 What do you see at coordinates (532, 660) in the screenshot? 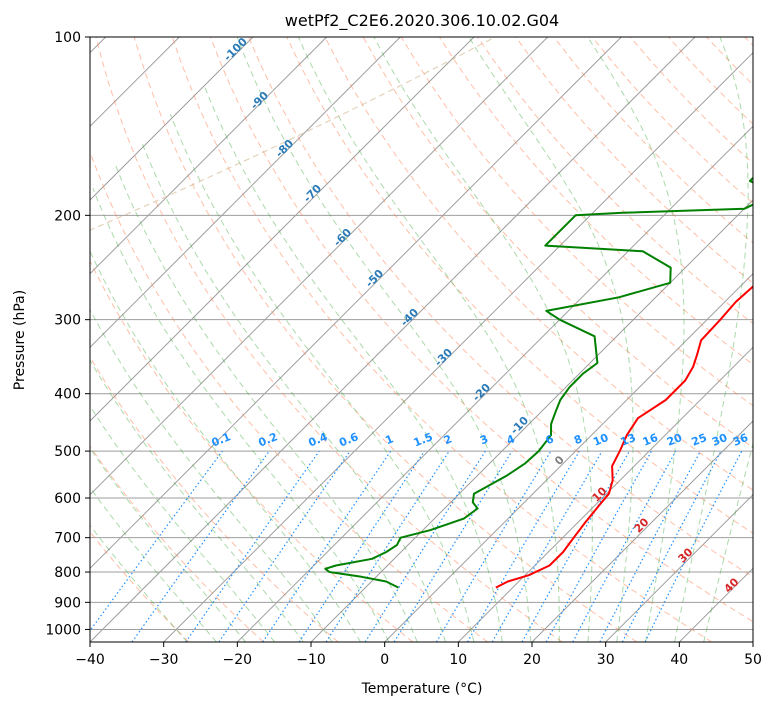
I see `x-tick-label: 20` at bounding box center [532, 660].